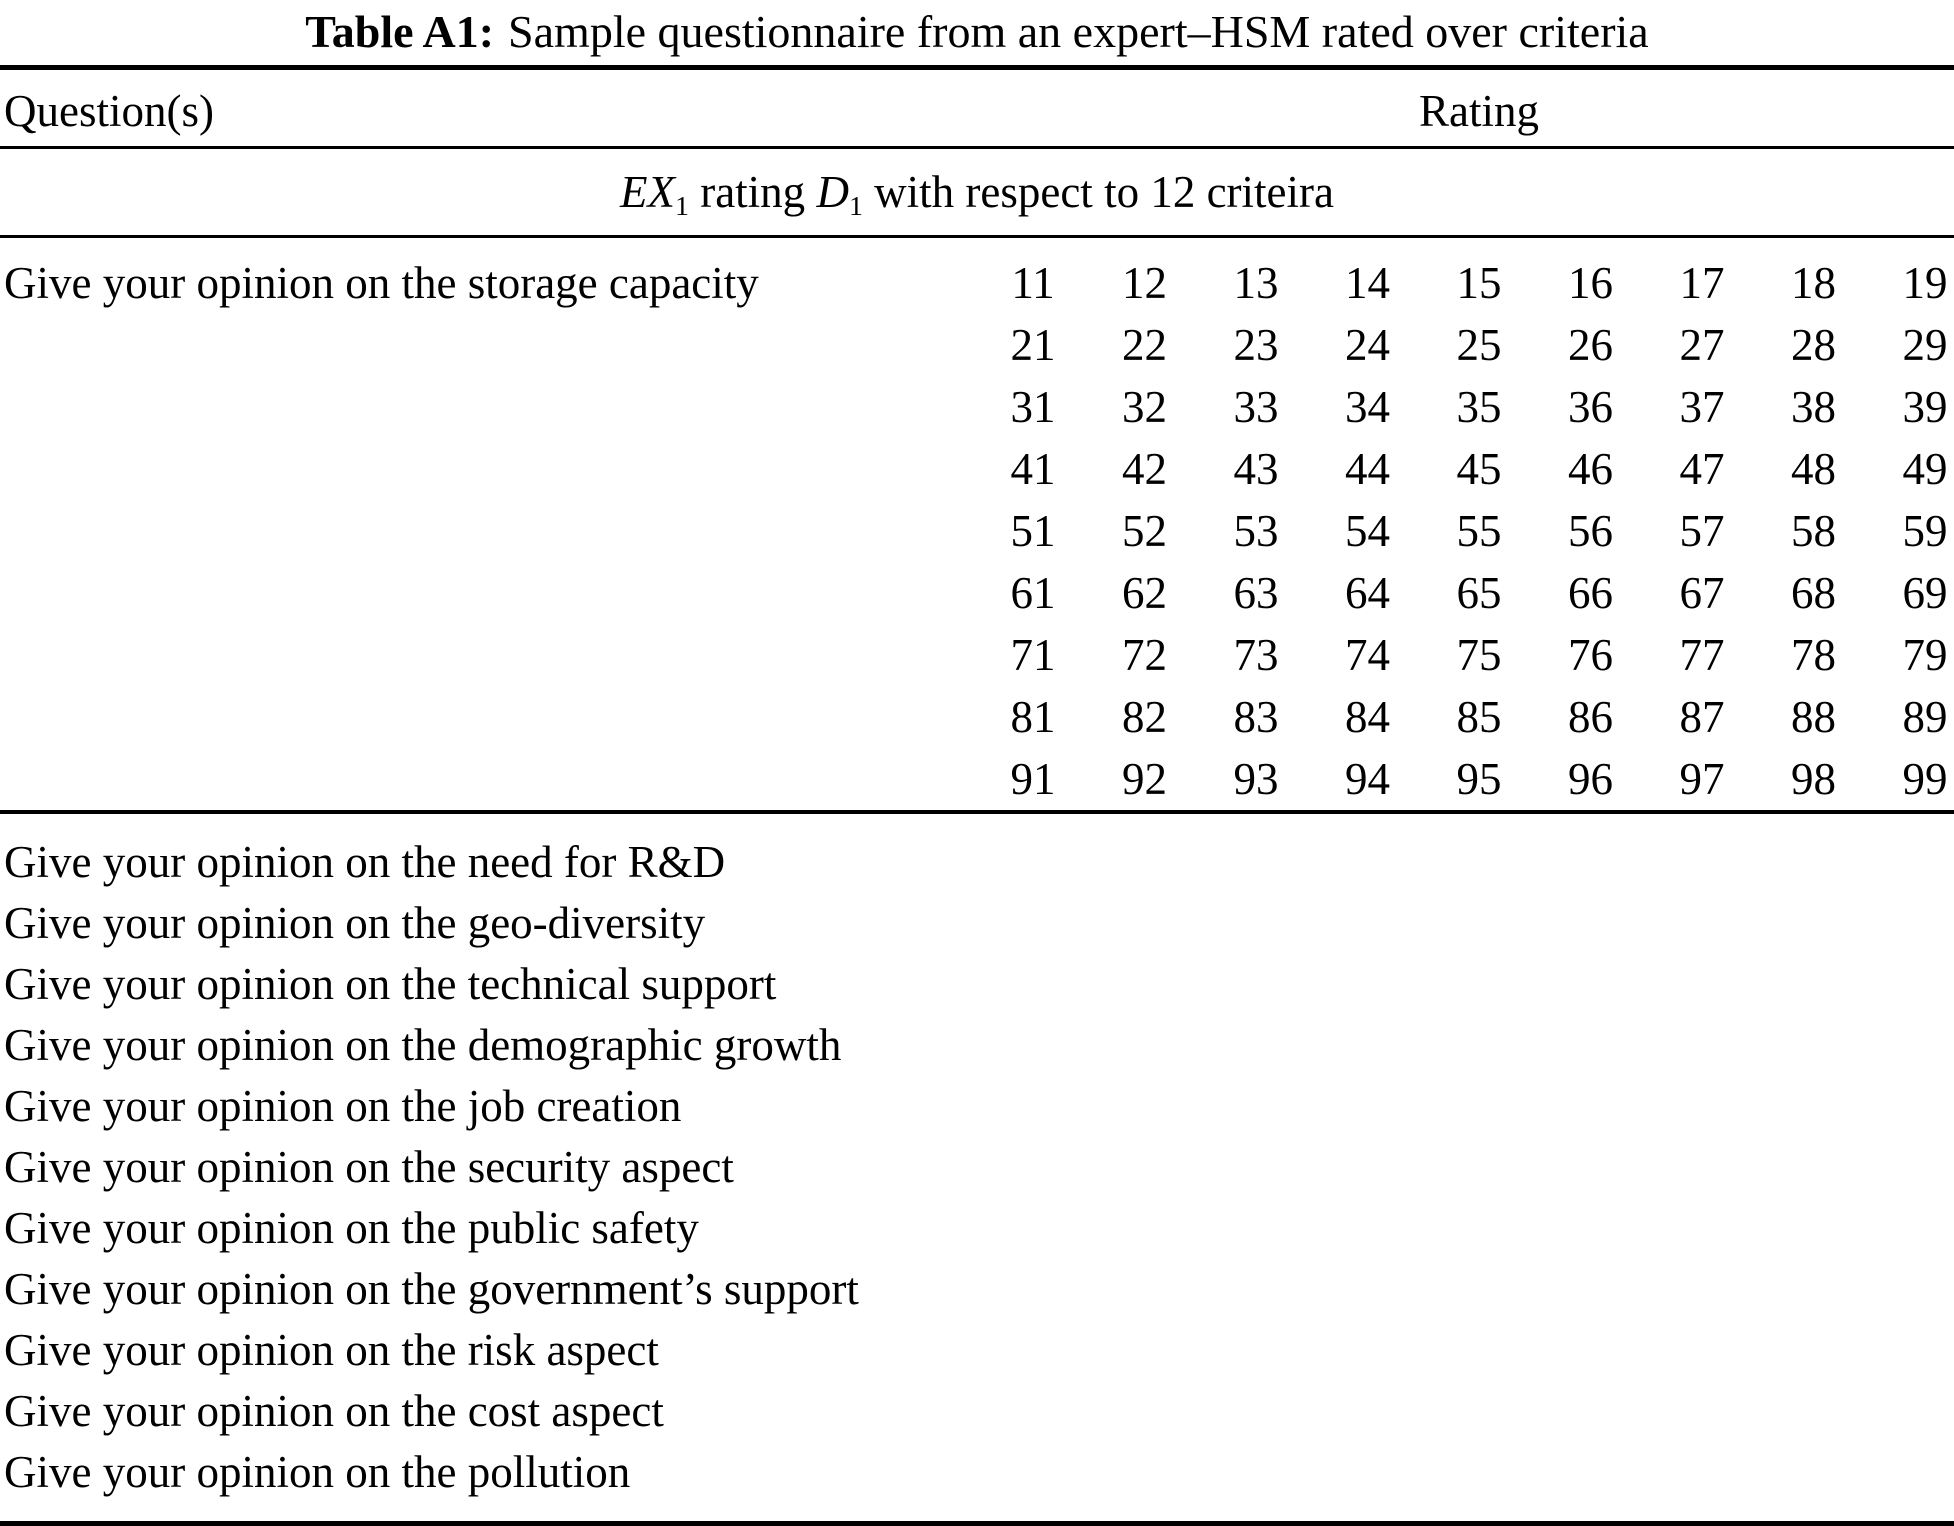 This screenshot has width=1954, height=1526. What do you see at coordinates (351, 1228) in the screenshot?
I see `question-item: Give your opinion on the public safety` at bounding box center [351, 1228].